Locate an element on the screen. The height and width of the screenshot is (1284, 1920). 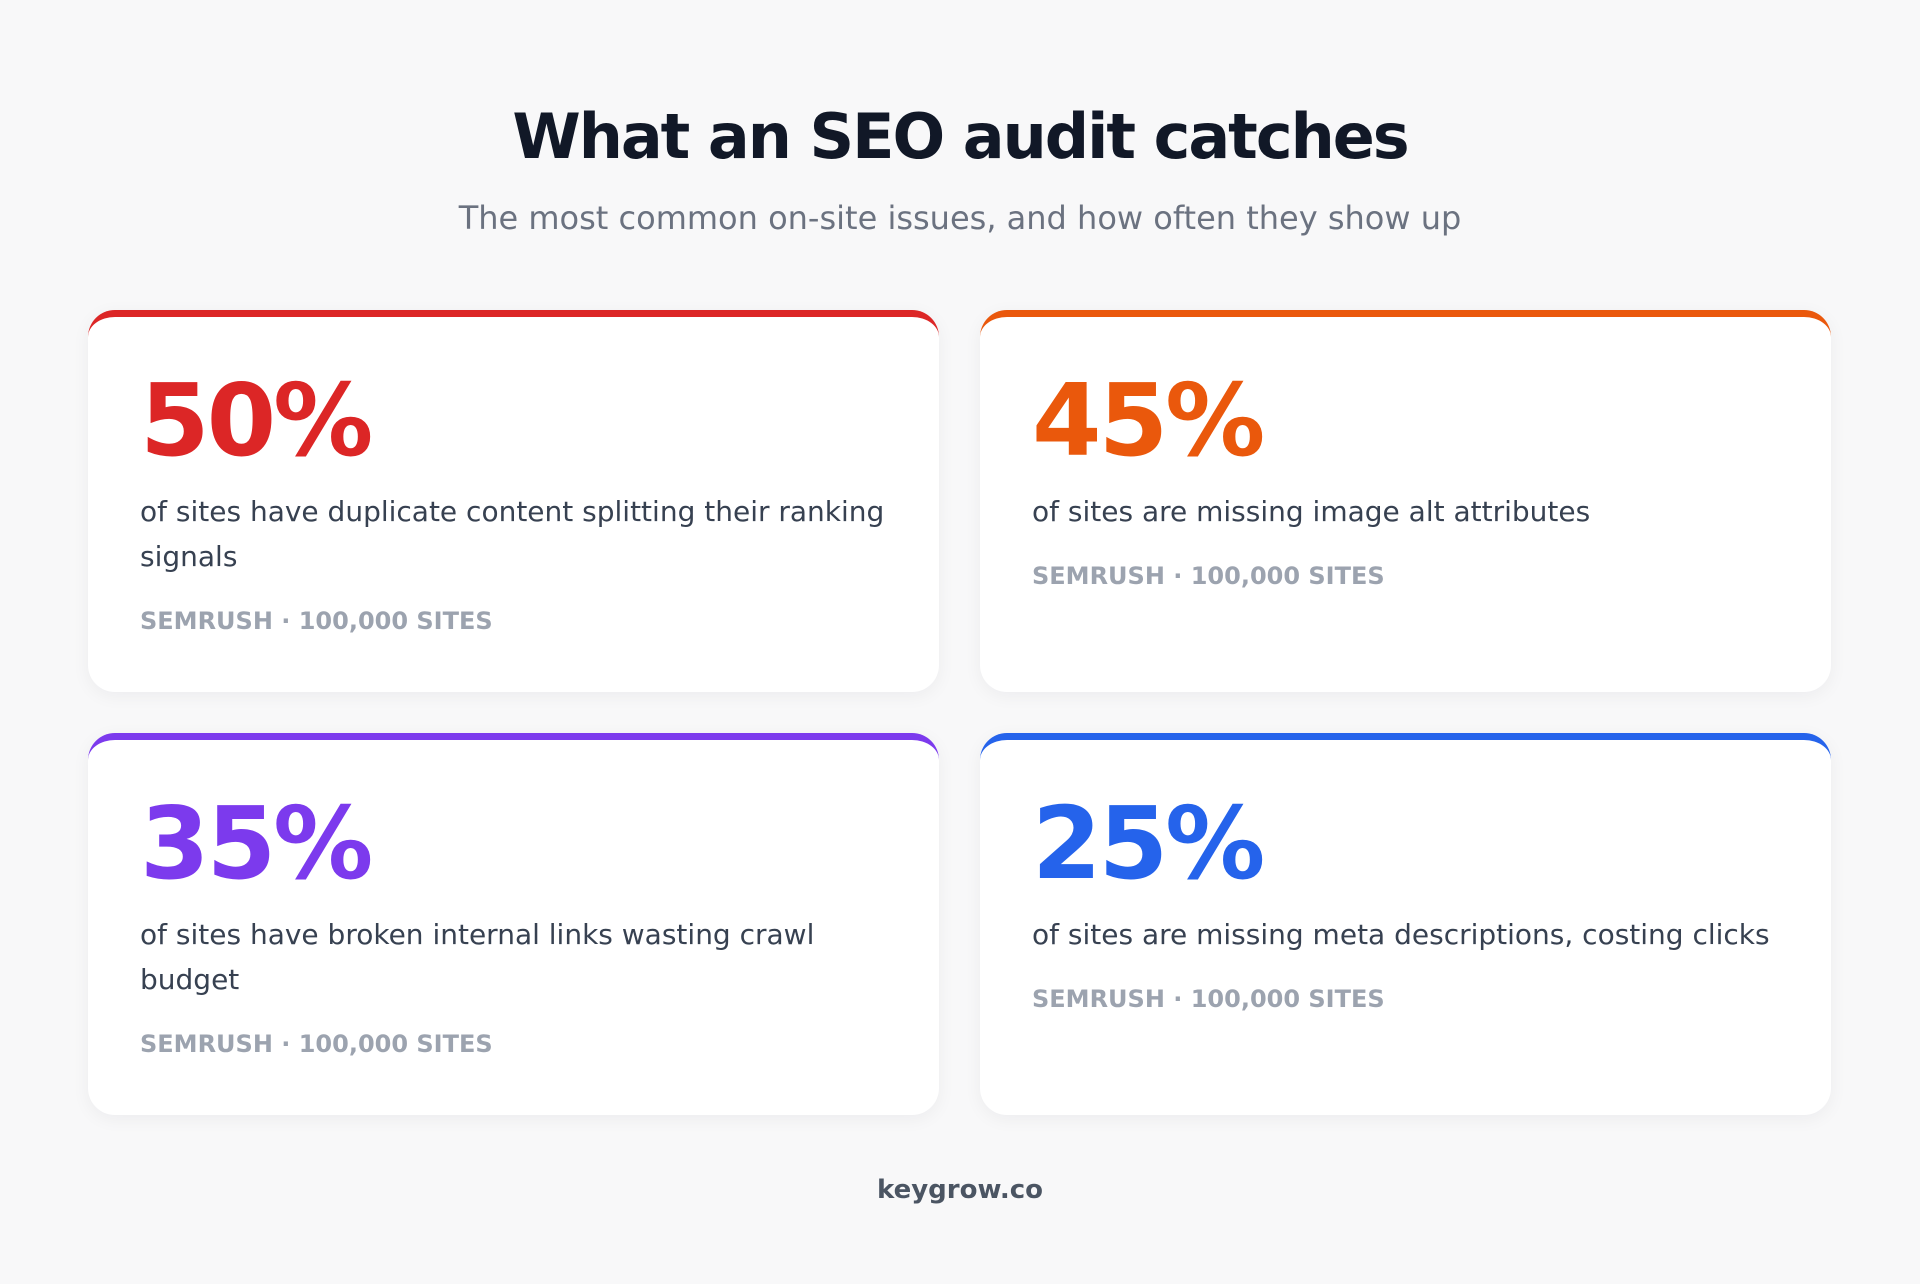
stat-value: 50% is located at coordinates (256, 420).